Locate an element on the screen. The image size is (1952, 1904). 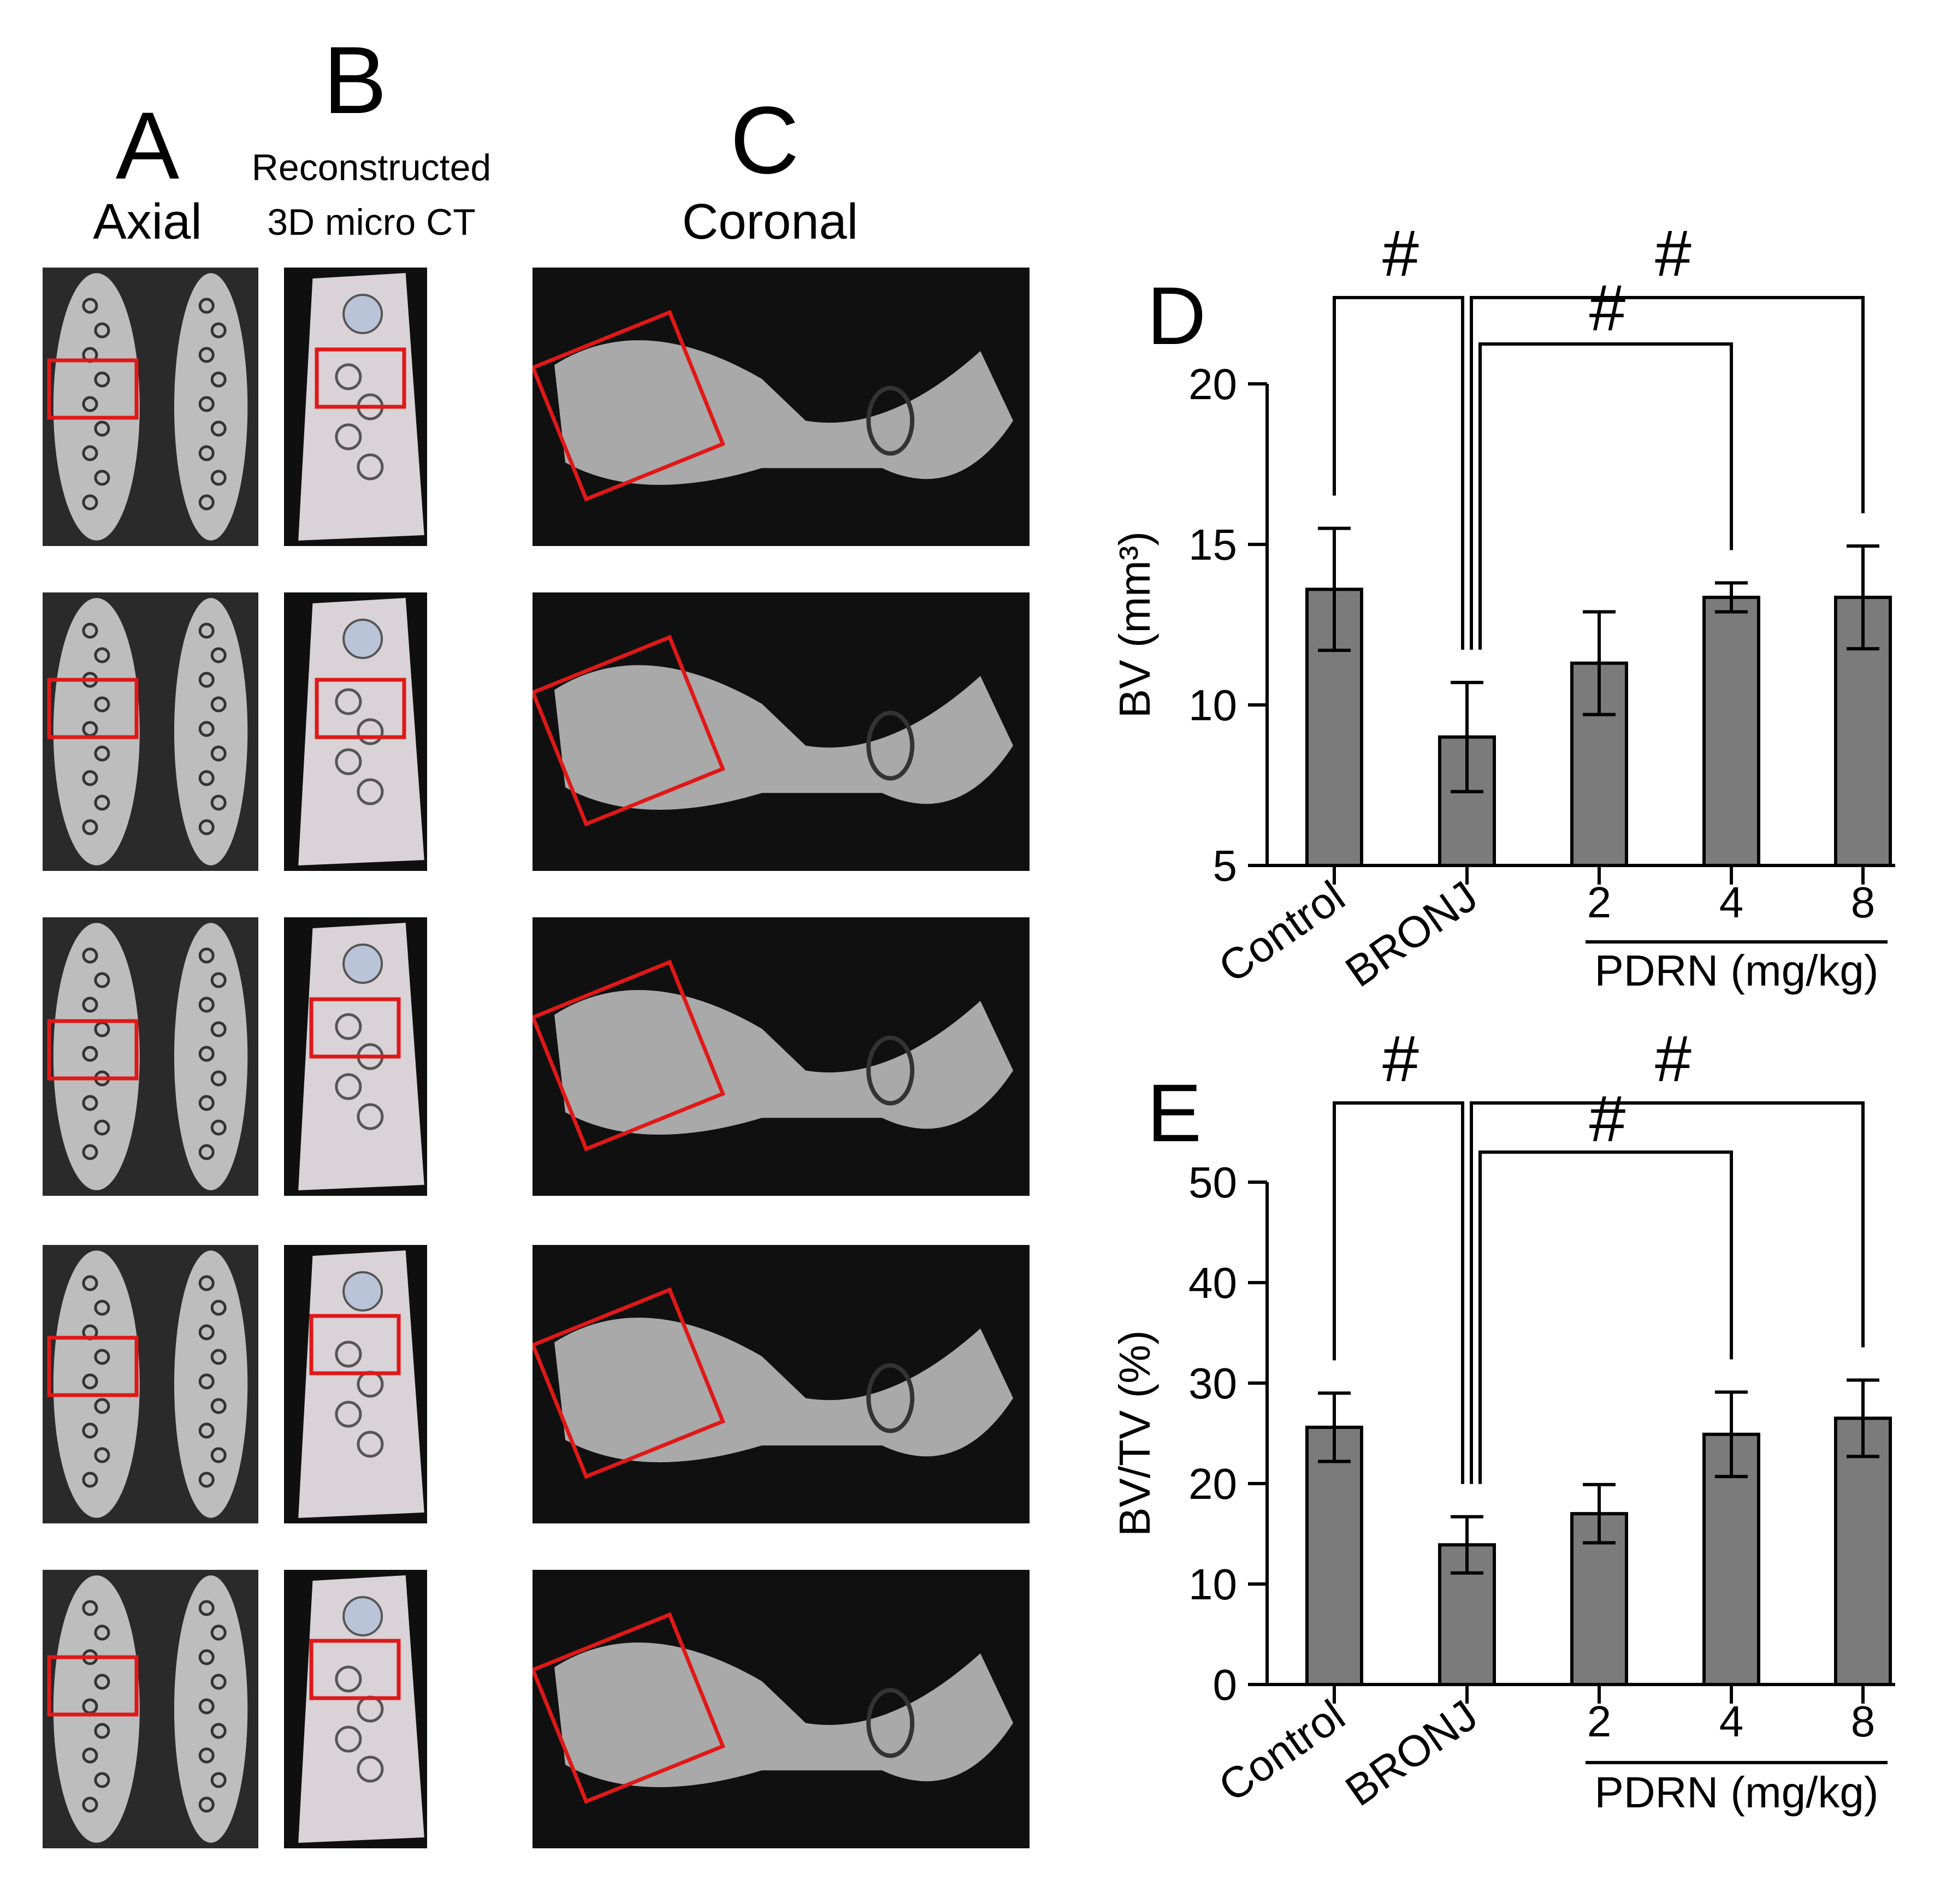
column-title-3d-line1: Reconstructed is located at coordinates (371, 167).